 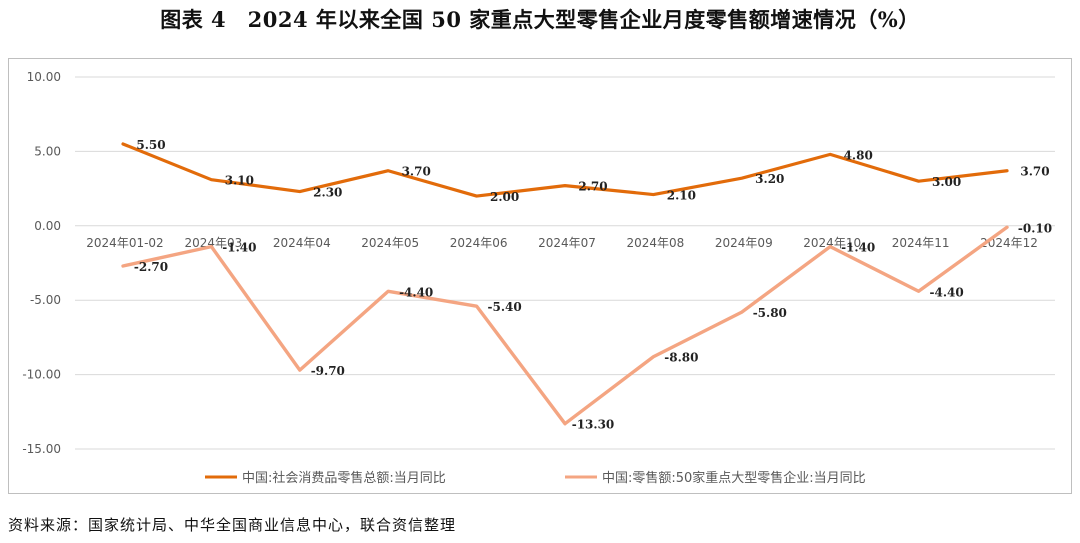 What do you see at coordinates (213, 243) in the screenshot?
I see `x-tick-label: 2024年03` at bounding box center [213, 243].